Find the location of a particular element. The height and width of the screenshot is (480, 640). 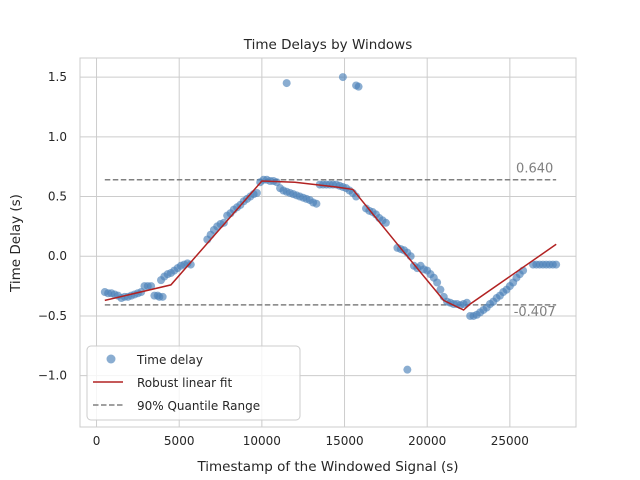

y-tick-label: −0.5 is located at coordinates (52, 316).